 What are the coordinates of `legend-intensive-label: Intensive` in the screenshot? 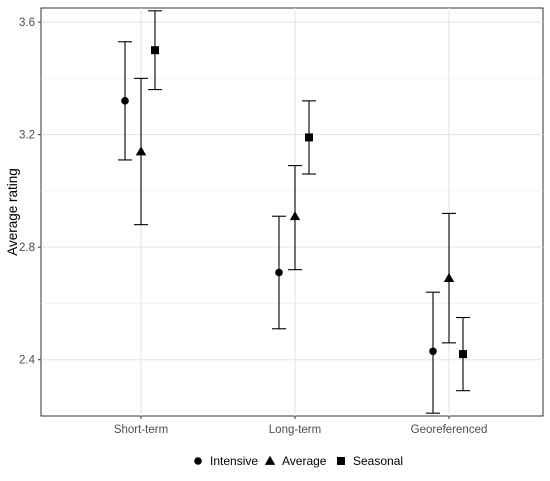 It's located at (234, 461).